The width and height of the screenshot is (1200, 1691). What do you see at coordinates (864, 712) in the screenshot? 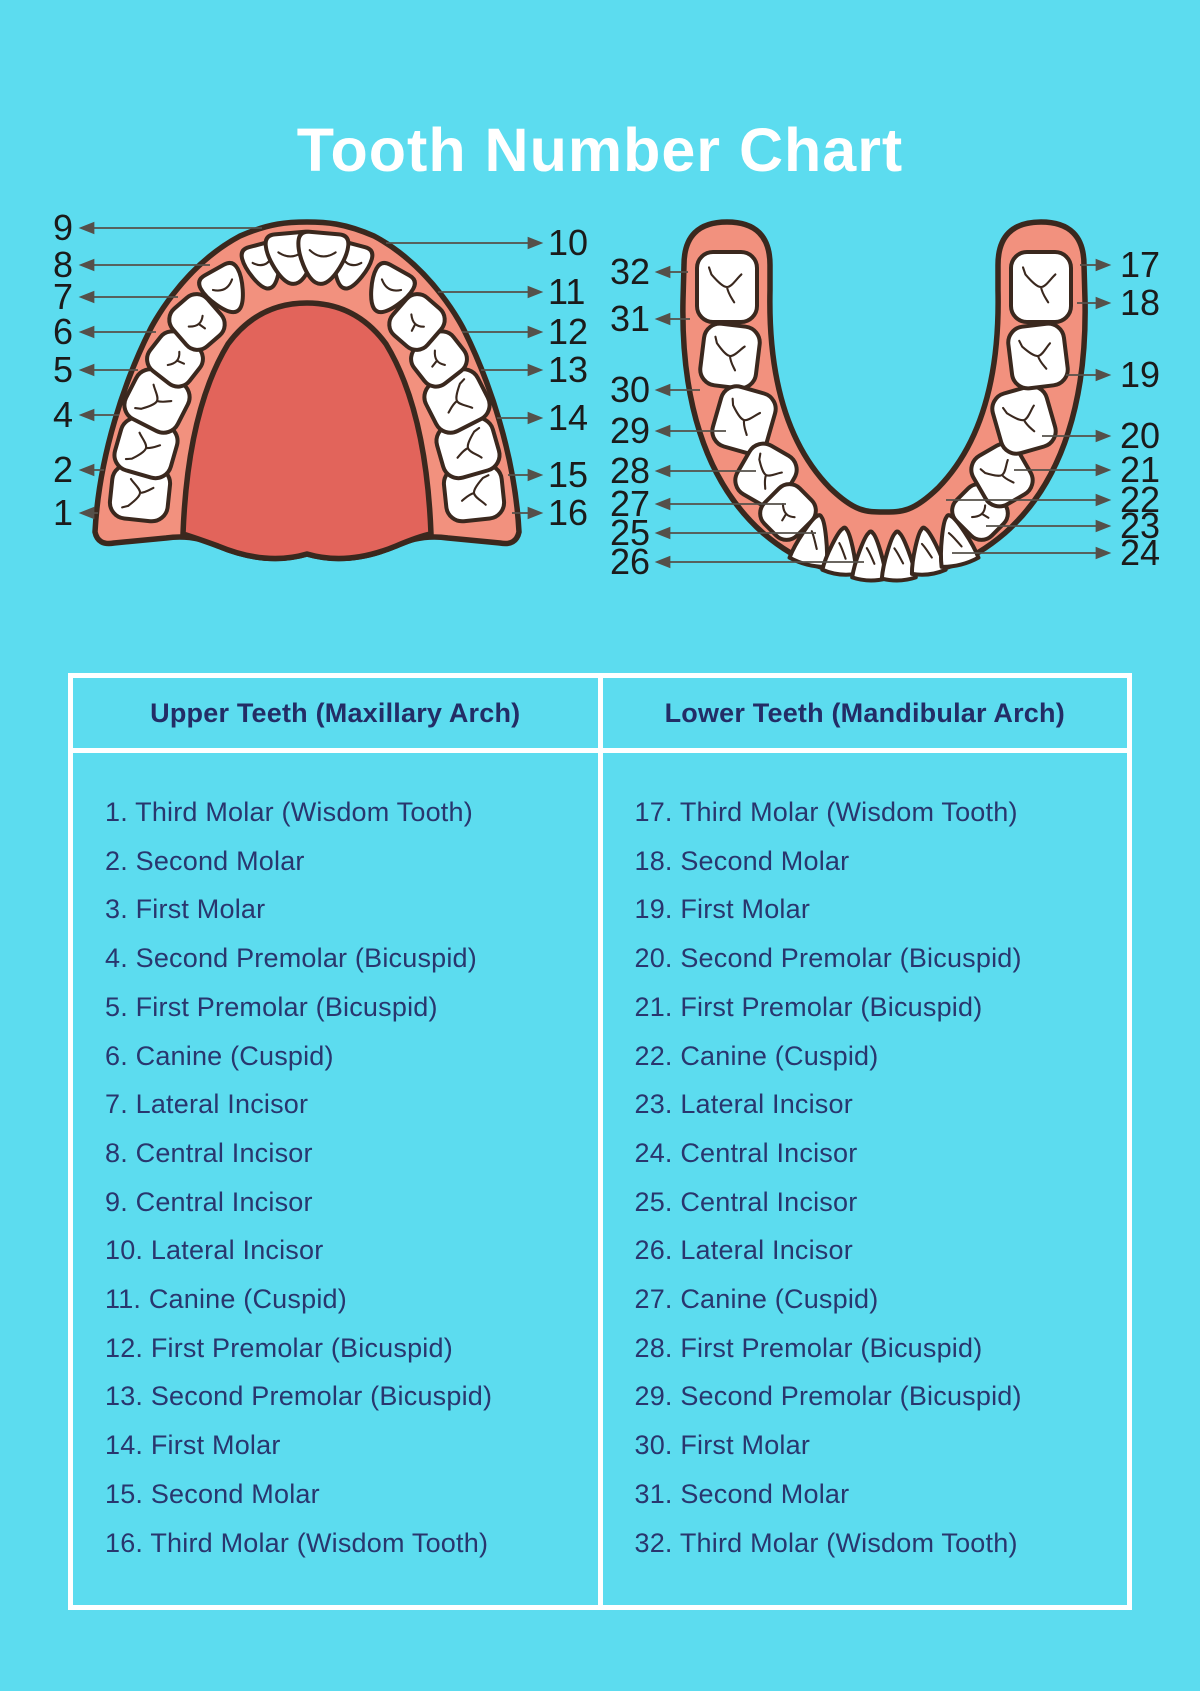
I see `lower-teeth-header: Lower Teeth (Mandibular Arch)` at bounding box center [864, 712].